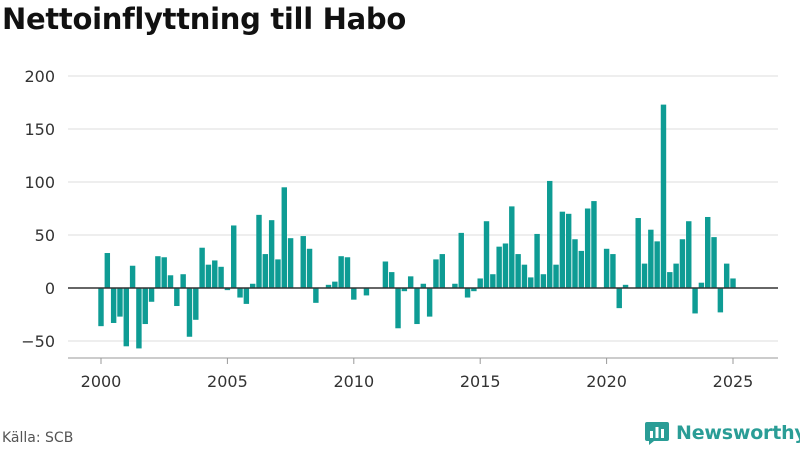 The image size is (800, 450). I want to click on y-tick-label: 50, so click(45, 235).